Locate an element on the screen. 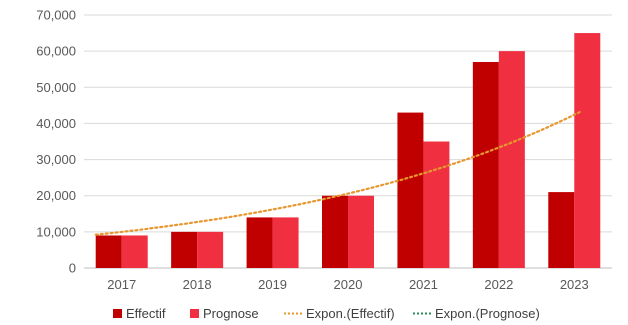 Image resolution: width=628 pixels, height=325 pixels. bar-prognose-2022 is located at coordinates (511, 160).